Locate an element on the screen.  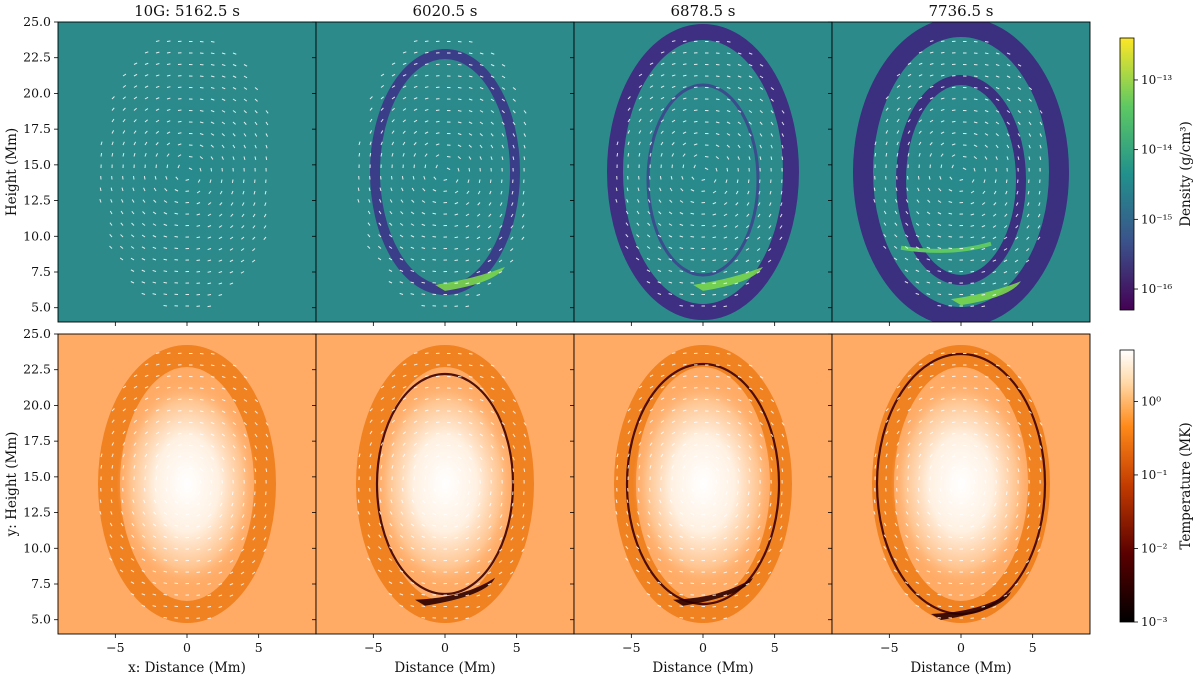
panel-r0-c0: 5.0 7.5 10.0 12.5 15.0 17.5 20.0 22.5 25.0 10G is located at coordinates (170, 164).